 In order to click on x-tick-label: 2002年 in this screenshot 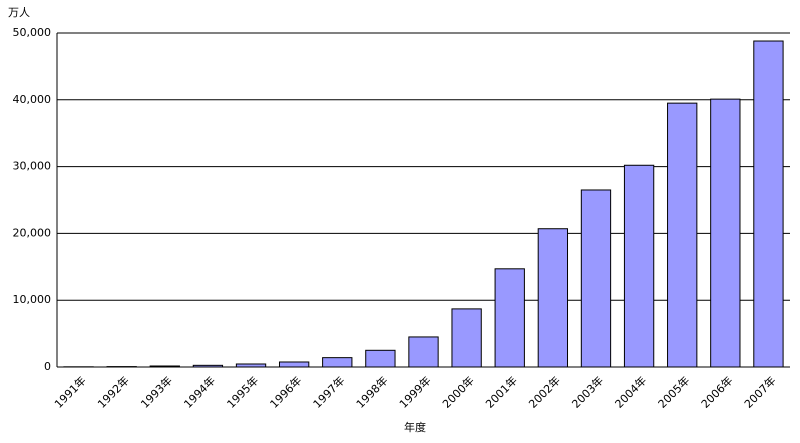, I will do `click(544, 391)`.